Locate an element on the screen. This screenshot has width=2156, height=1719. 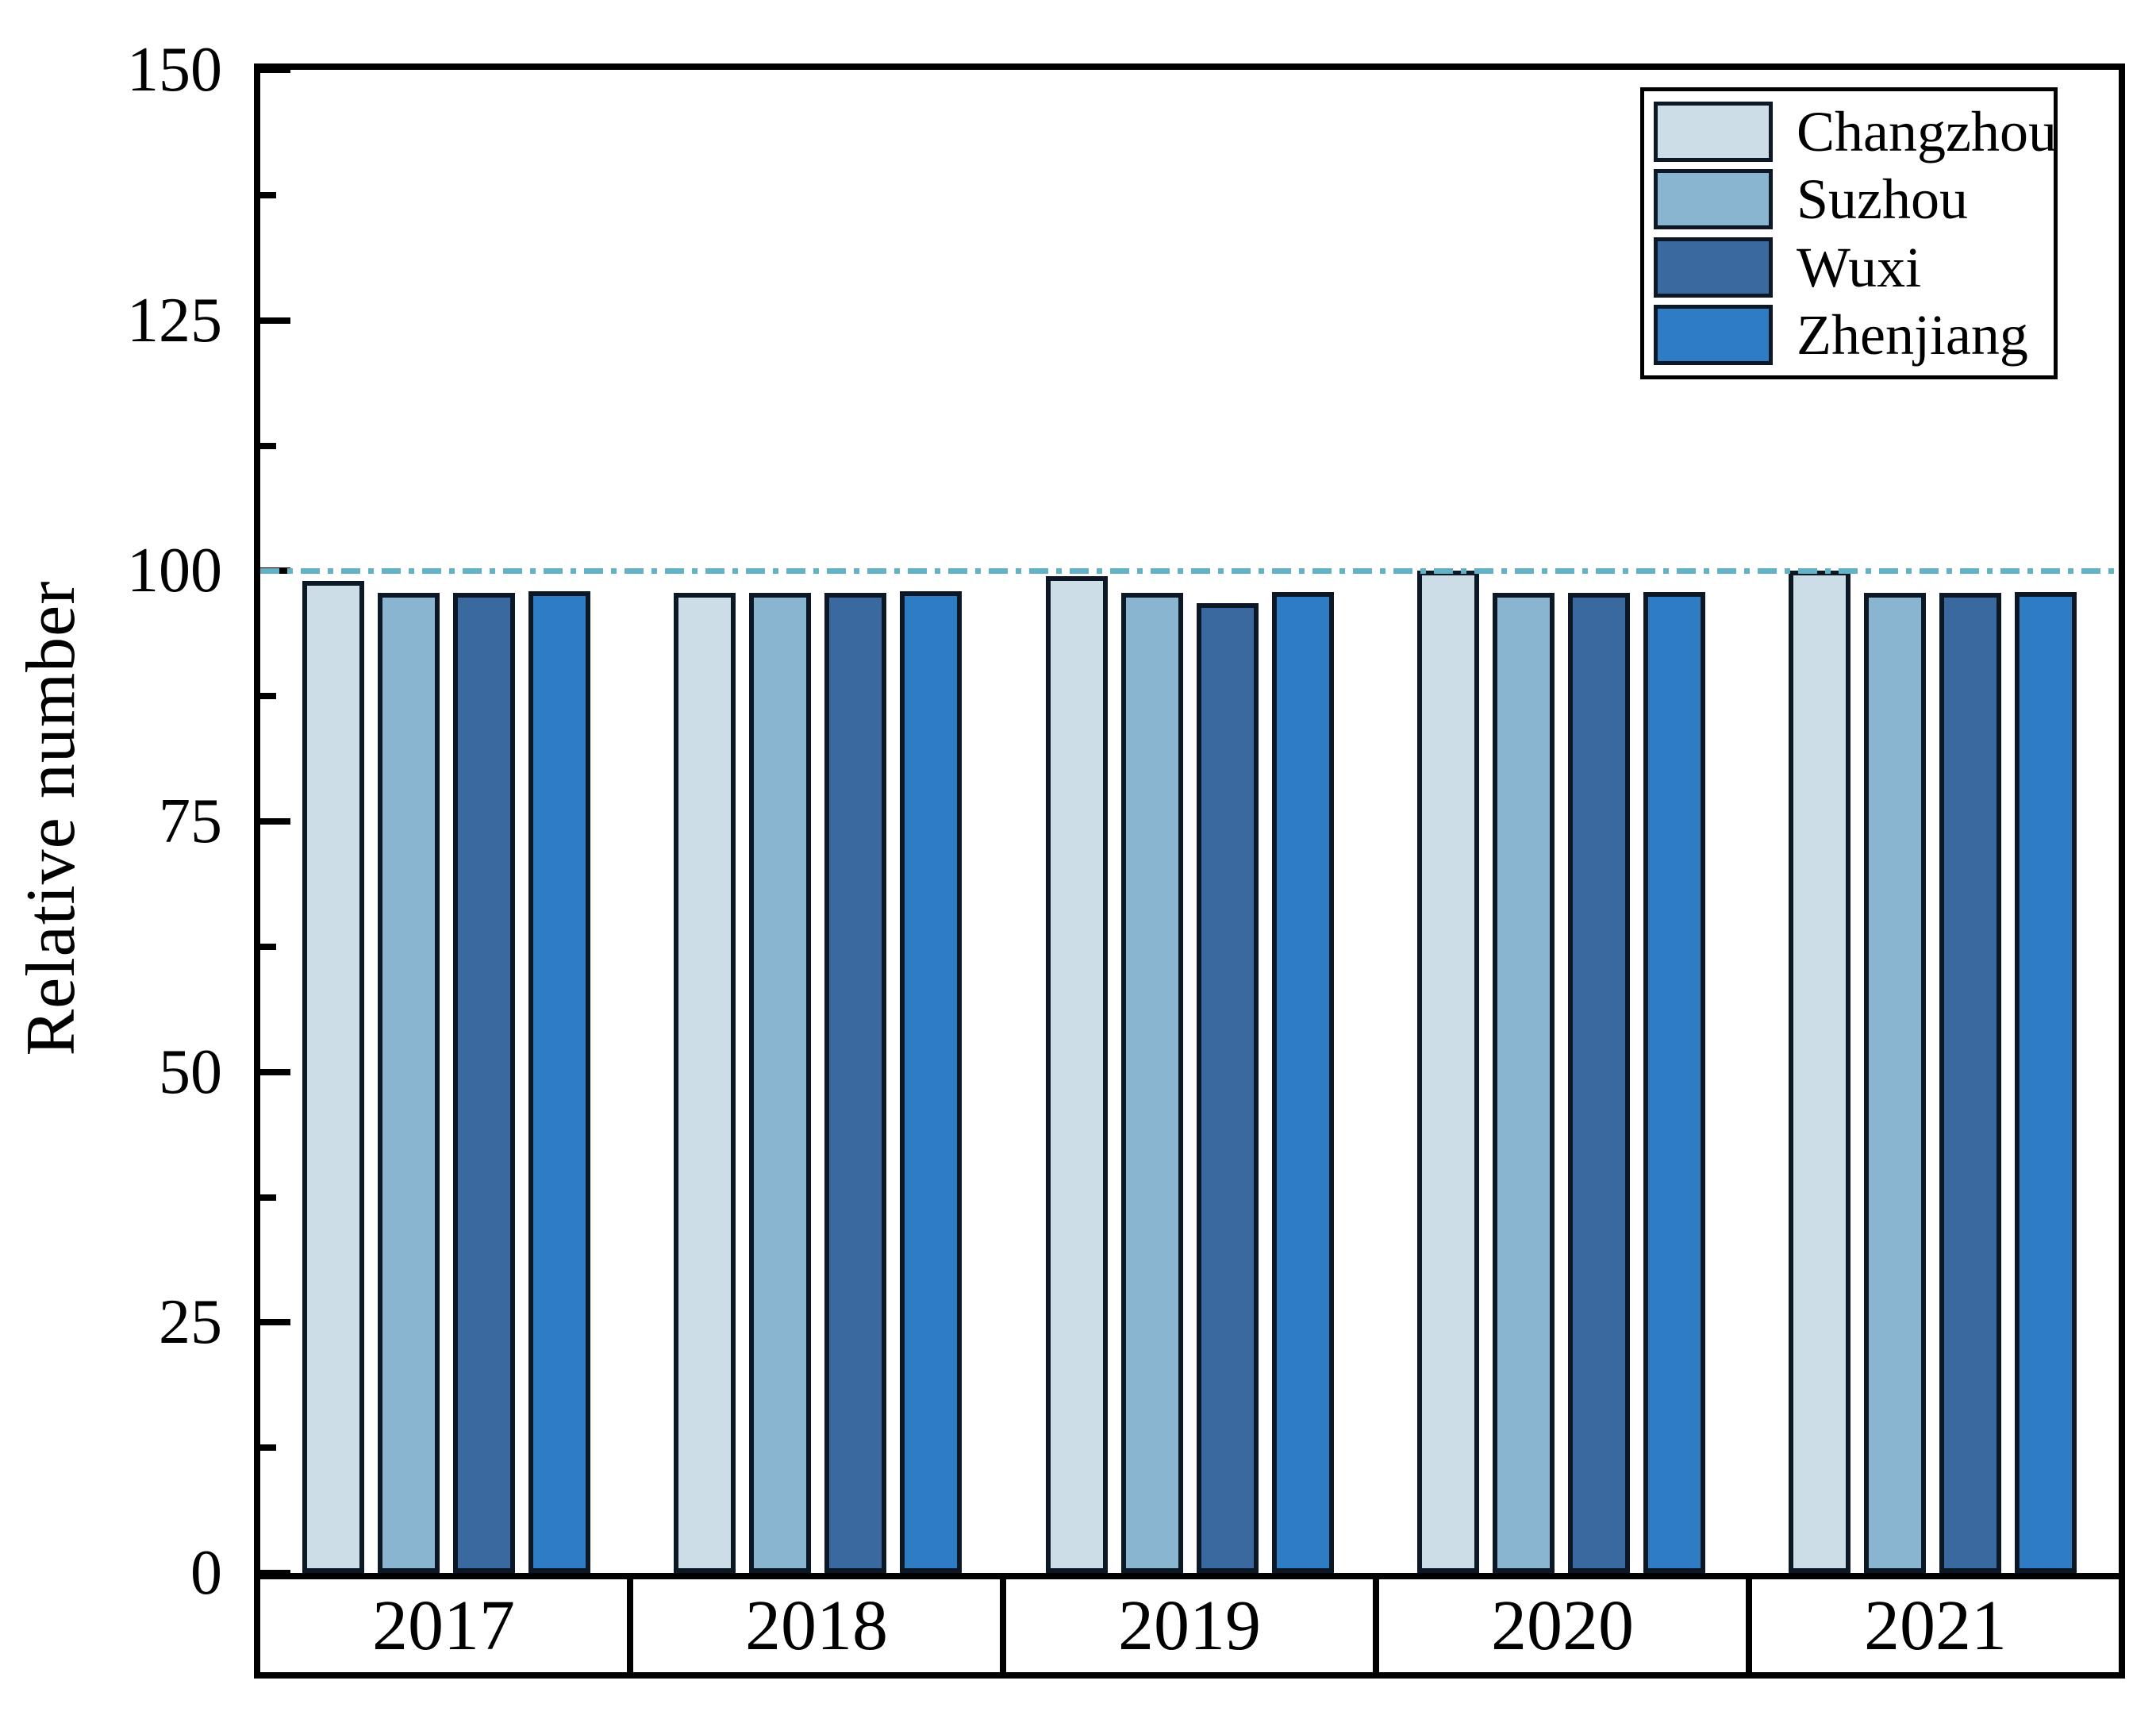
legend-swatch-changzhou is located at coordinates (1713, 131).